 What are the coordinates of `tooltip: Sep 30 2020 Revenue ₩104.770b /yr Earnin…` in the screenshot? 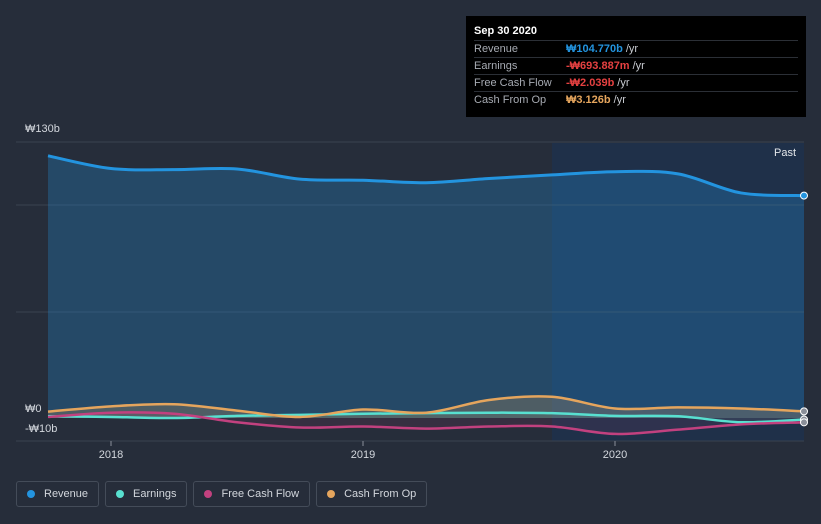 It's located at (636, 66).